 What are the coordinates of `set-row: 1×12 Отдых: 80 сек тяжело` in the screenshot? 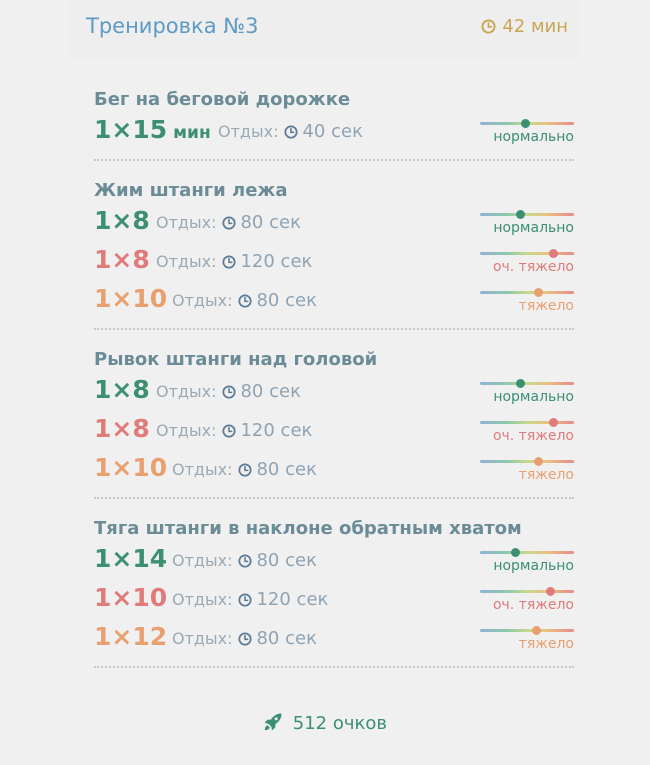 It's located at (334, 638).